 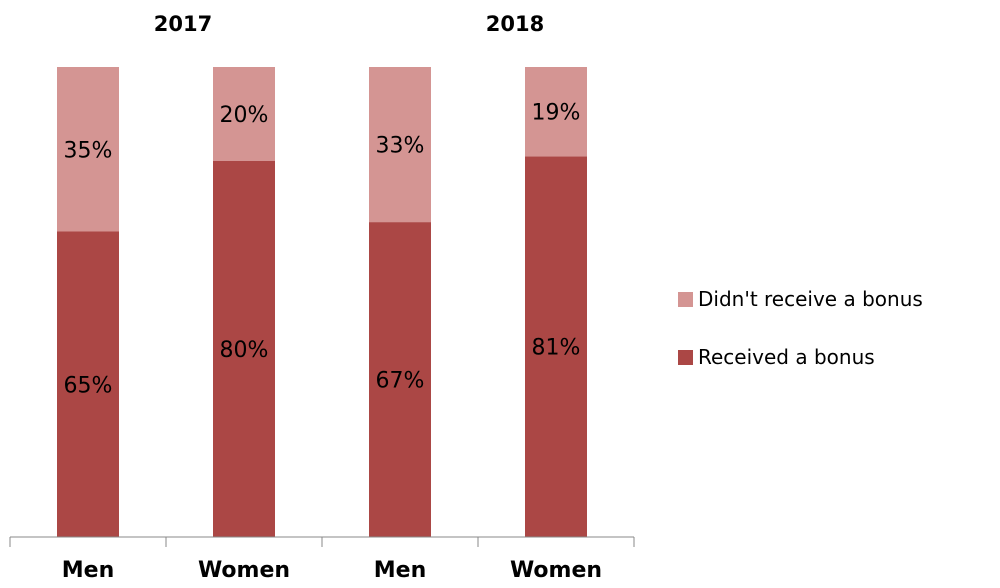 What do you see at coordinates (810, 299) in the screenshot?
I see `legend-label-didnt-receive: Didn't receive a bonus` at bounding box center [810, 299].